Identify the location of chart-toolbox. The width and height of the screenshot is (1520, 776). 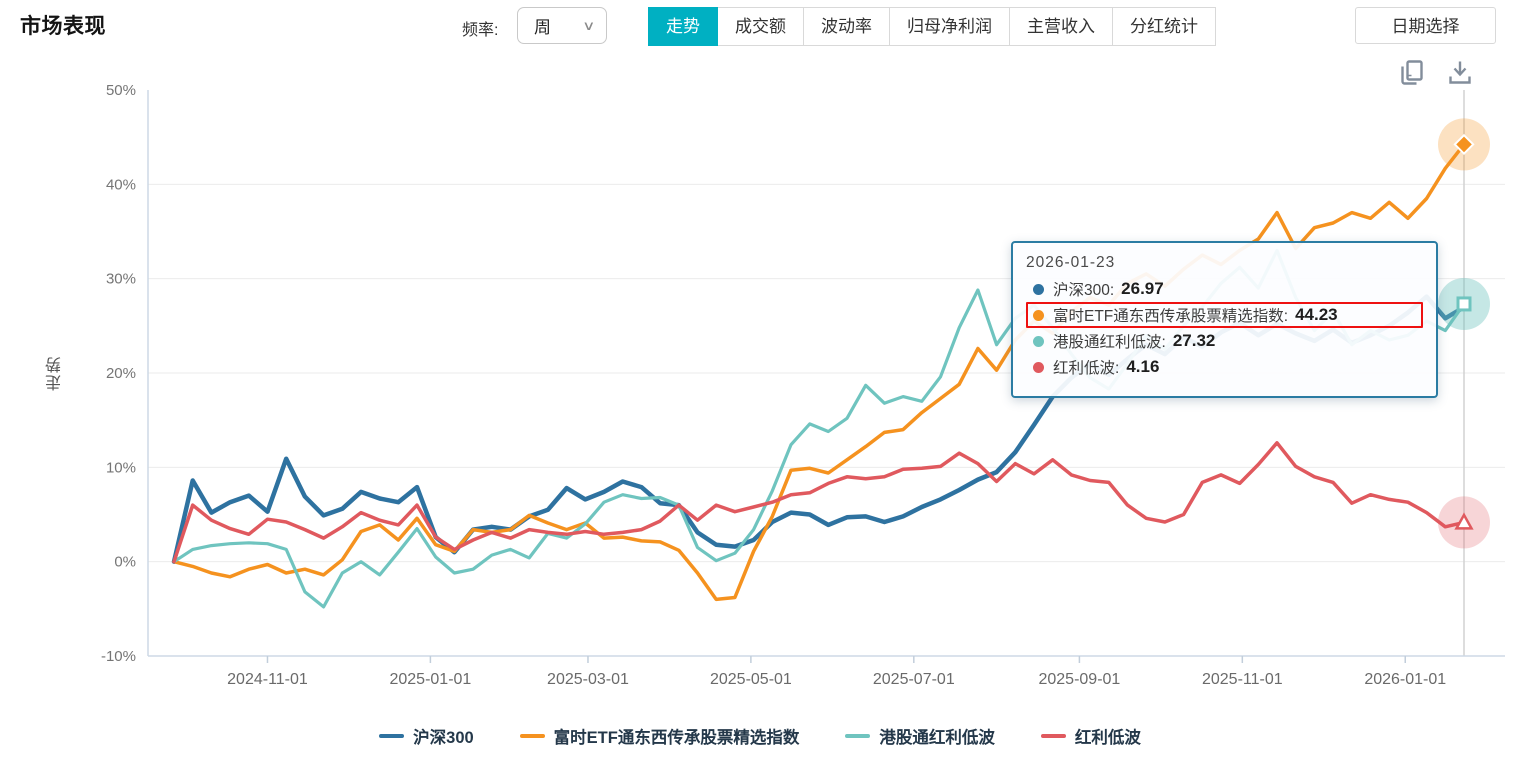
(1436, 73).